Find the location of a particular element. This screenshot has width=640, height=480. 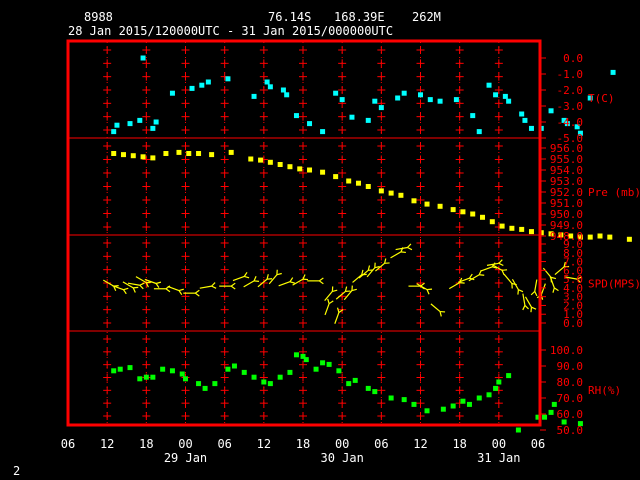

y-tick-label: 60.0 is located at coordinates (570, 414).